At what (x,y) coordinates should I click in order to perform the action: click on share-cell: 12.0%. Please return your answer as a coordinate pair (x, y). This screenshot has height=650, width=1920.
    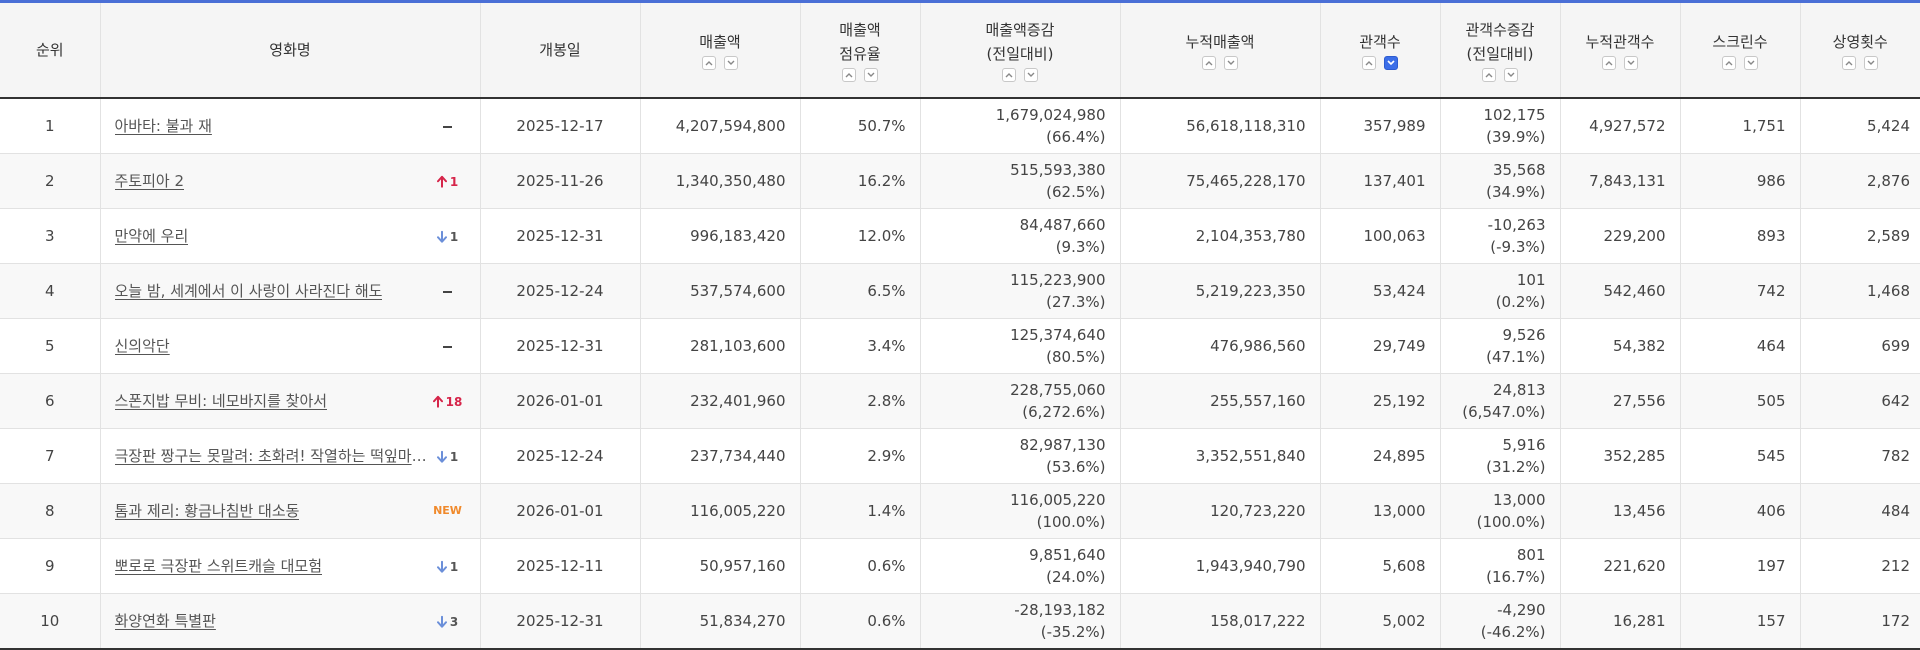
    Looking at the image, I should click on (860, 236).